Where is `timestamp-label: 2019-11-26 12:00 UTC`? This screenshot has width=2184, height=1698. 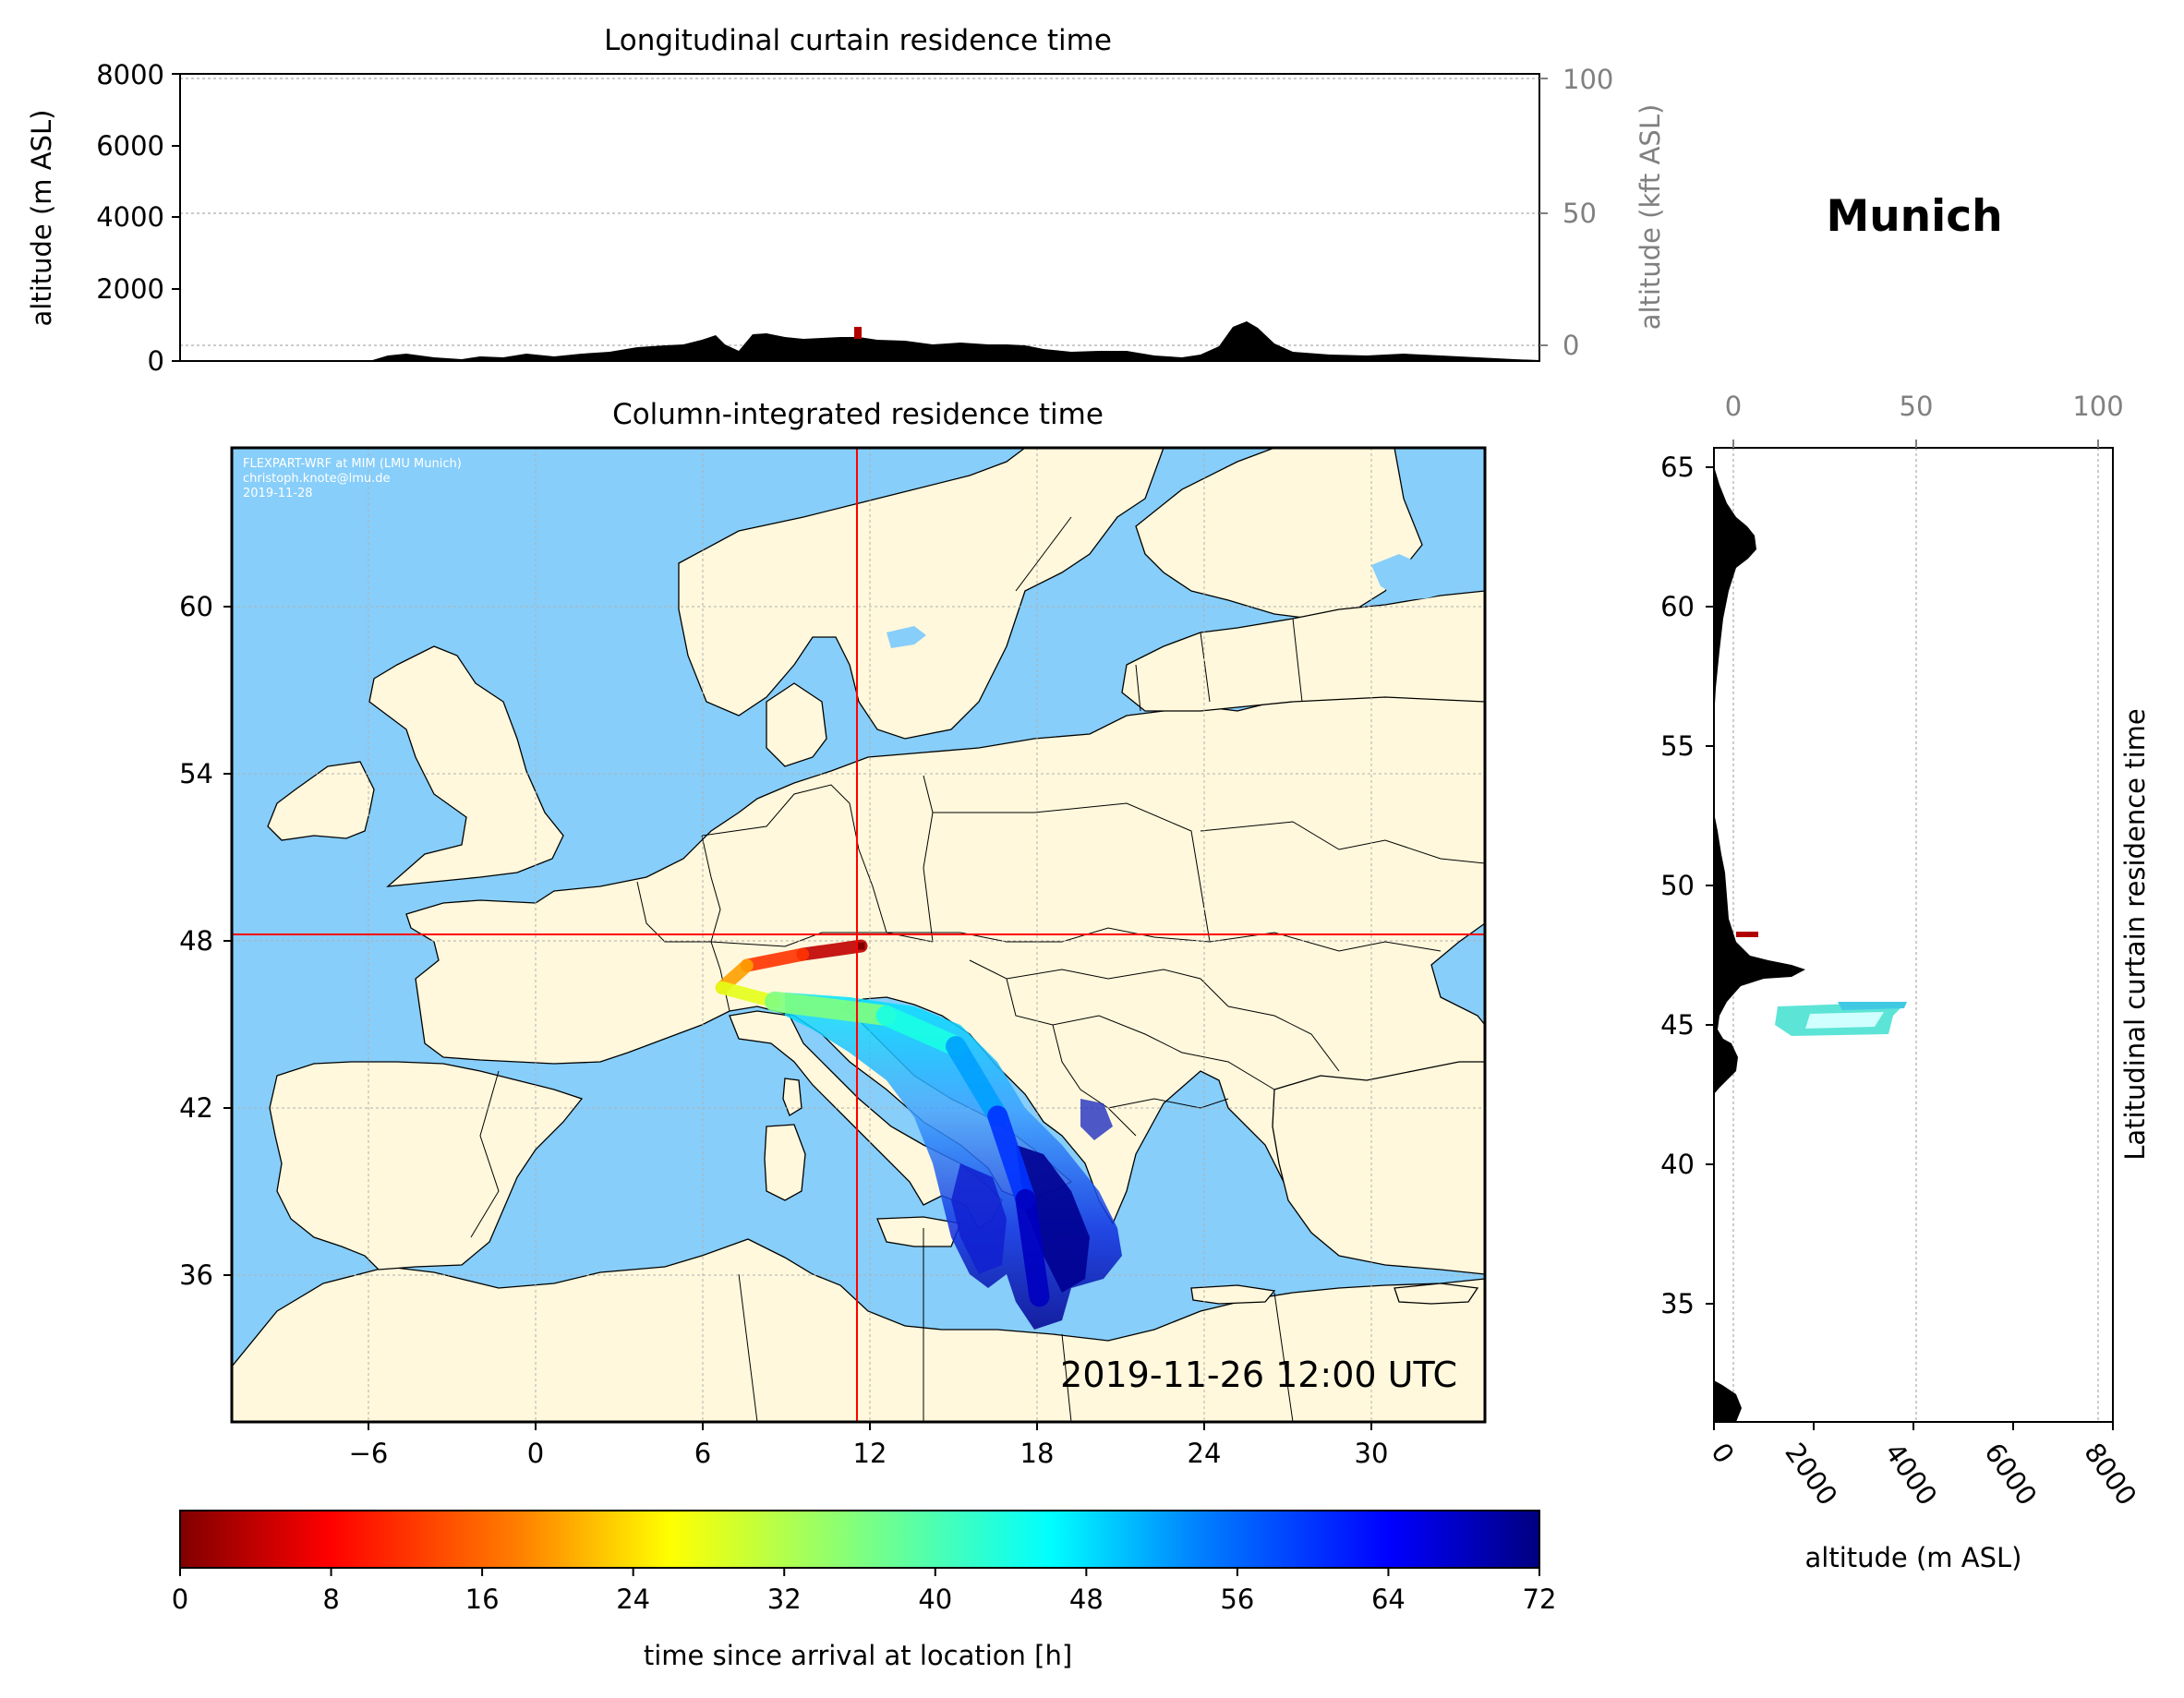 timestamp-label: 2019-11-26 12:00 UTC is located at coordinates (1258, 1375).